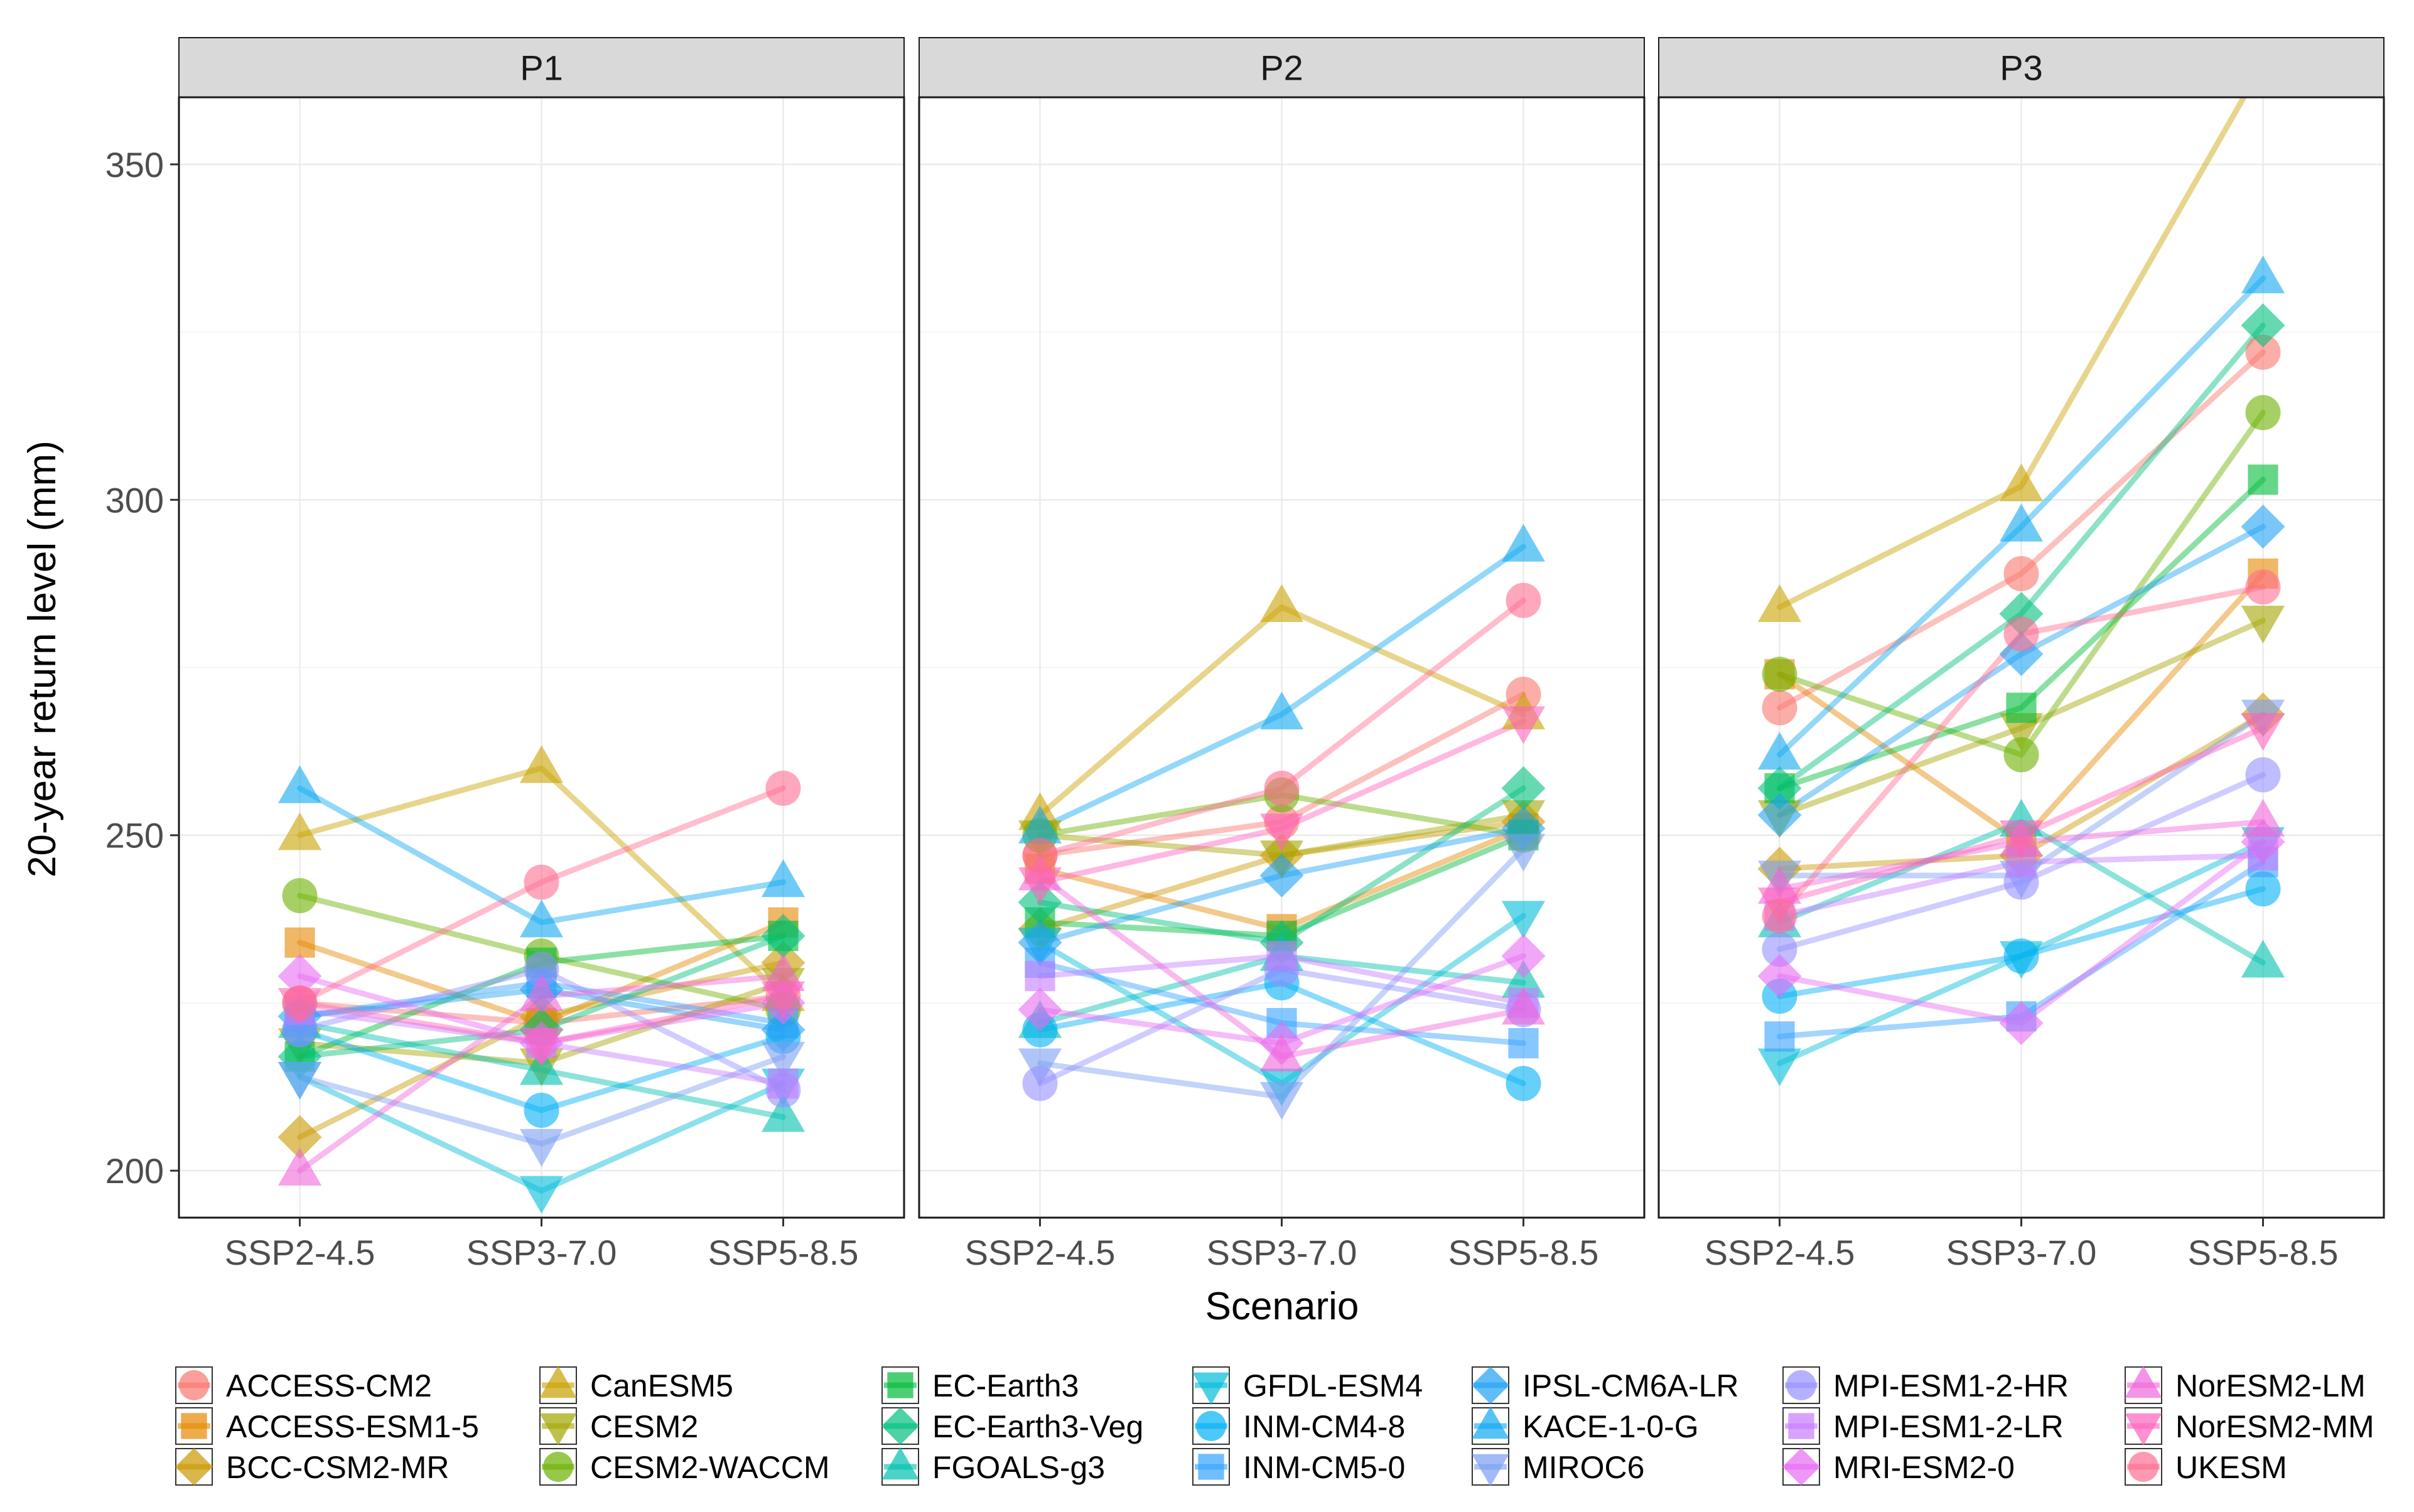 The height and width of the screenshot is (1512, 2414). I want to click on legend-item-noresm2-mm: NorESM2-MM, so click(2249, 1426).